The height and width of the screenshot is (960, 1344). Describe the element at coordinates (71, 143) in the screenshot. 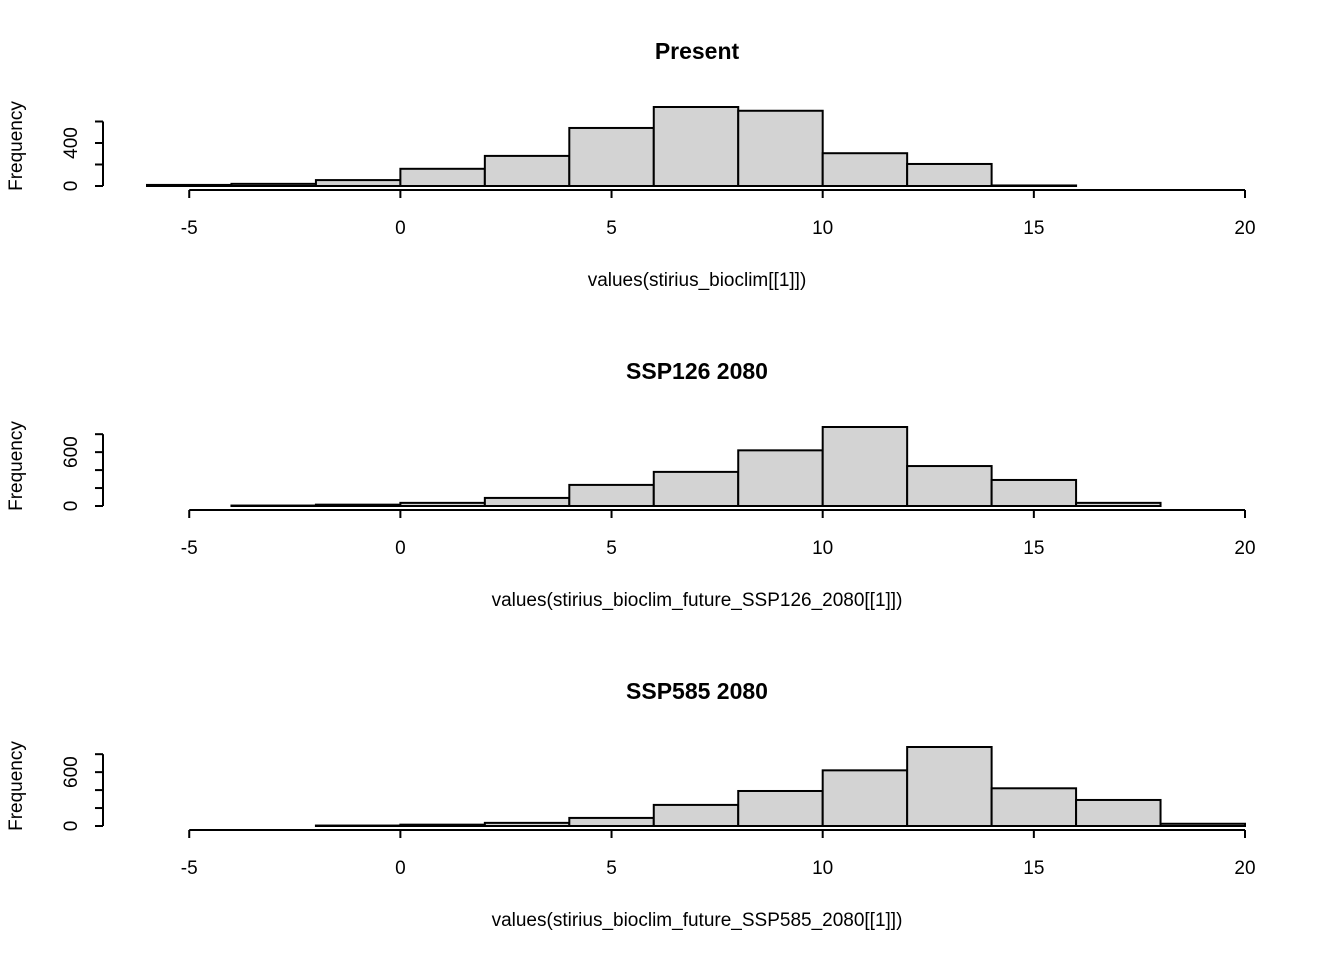

I see `y-tick-label: 400` at that location.